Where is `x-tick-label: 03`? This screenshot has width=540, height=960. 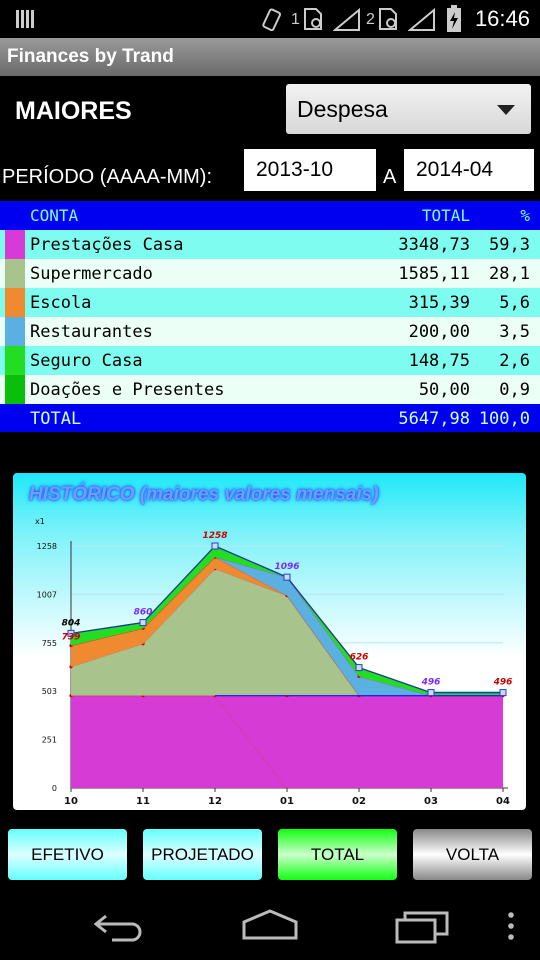 x-tick-label: 03 is located at coordinates (431, 801).